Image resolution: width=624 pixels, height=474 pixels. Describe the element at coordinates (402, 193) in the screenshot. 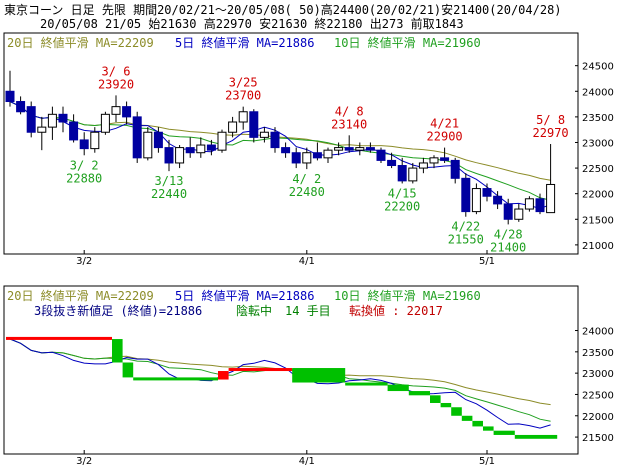

I see `low-annotation-date: 4/15` at that location.